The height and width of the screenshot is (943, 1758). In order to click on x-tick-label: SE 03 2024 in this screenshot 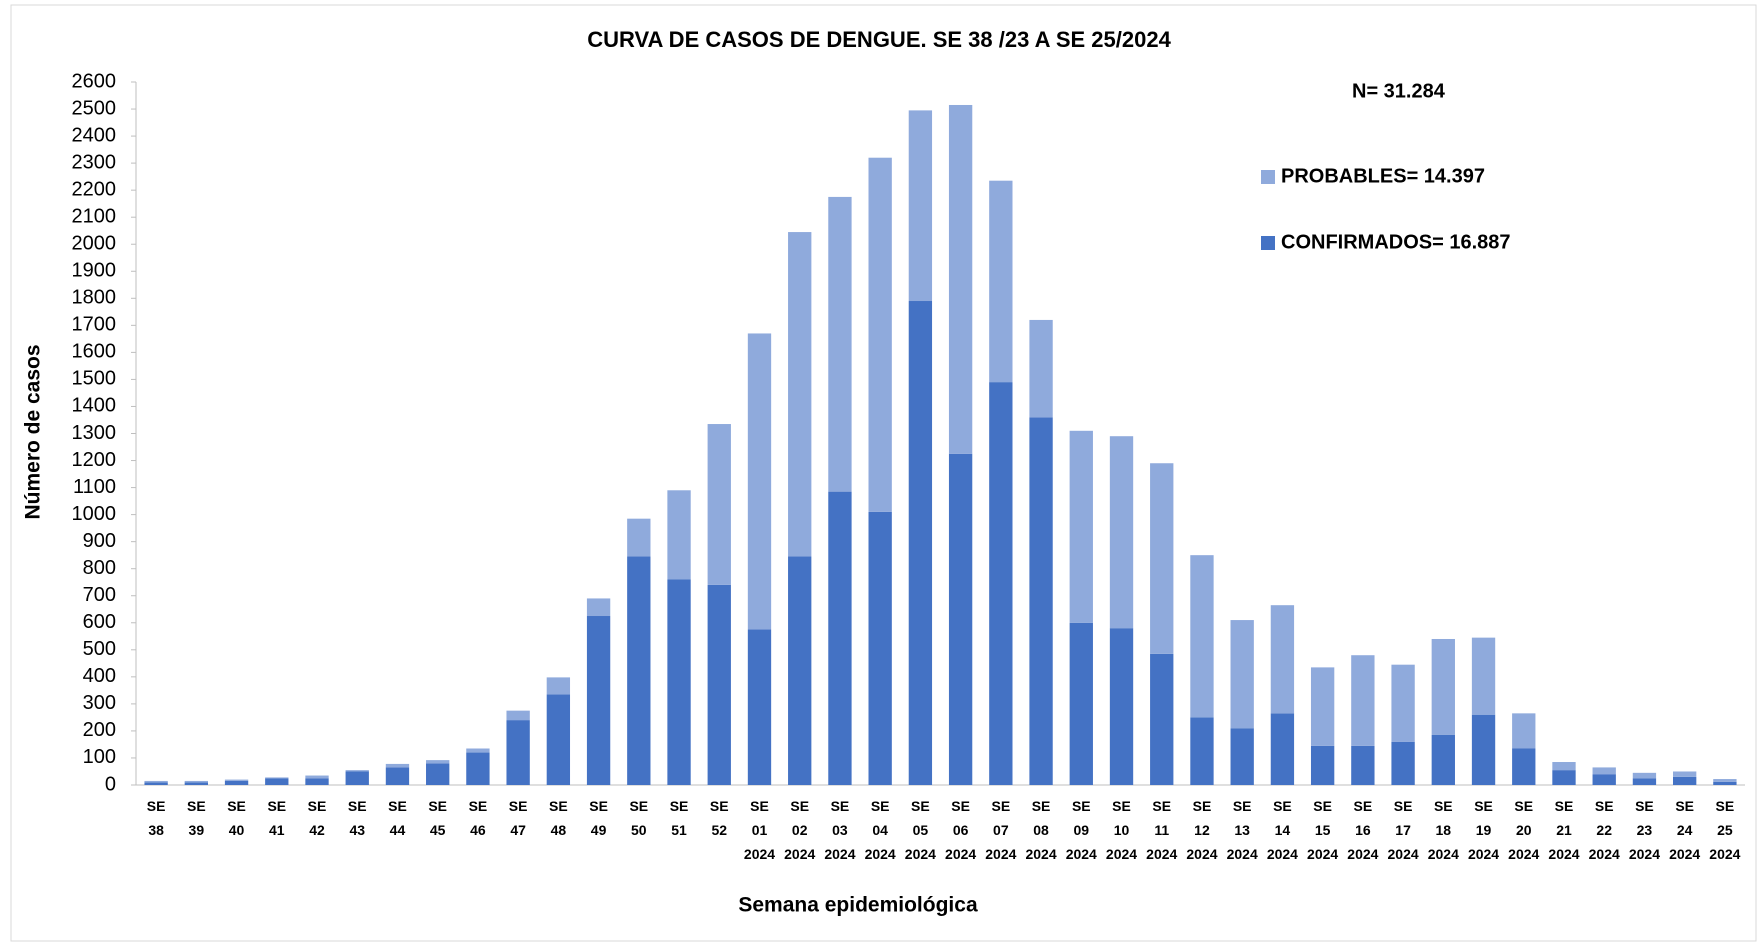, I will do `click(839, 830)`.